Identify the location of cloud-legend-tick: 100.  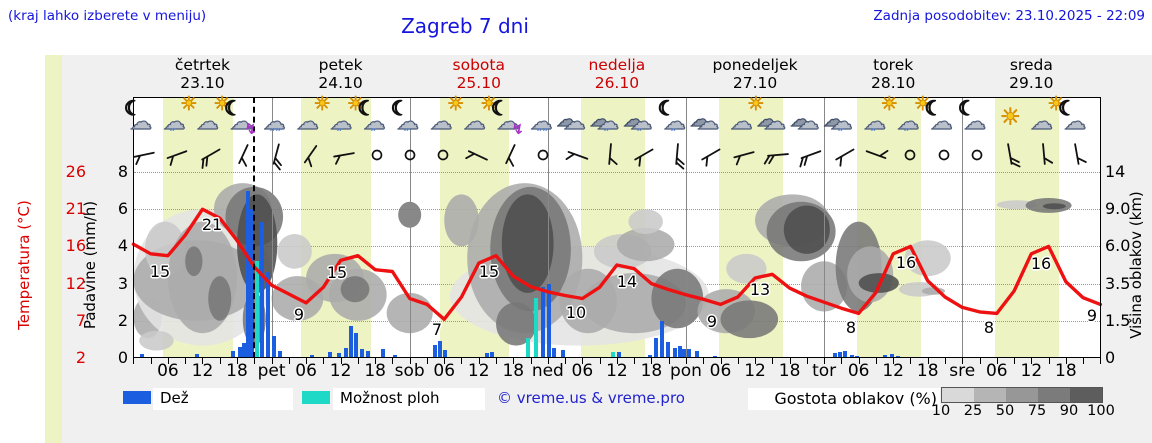
(1101, 411).